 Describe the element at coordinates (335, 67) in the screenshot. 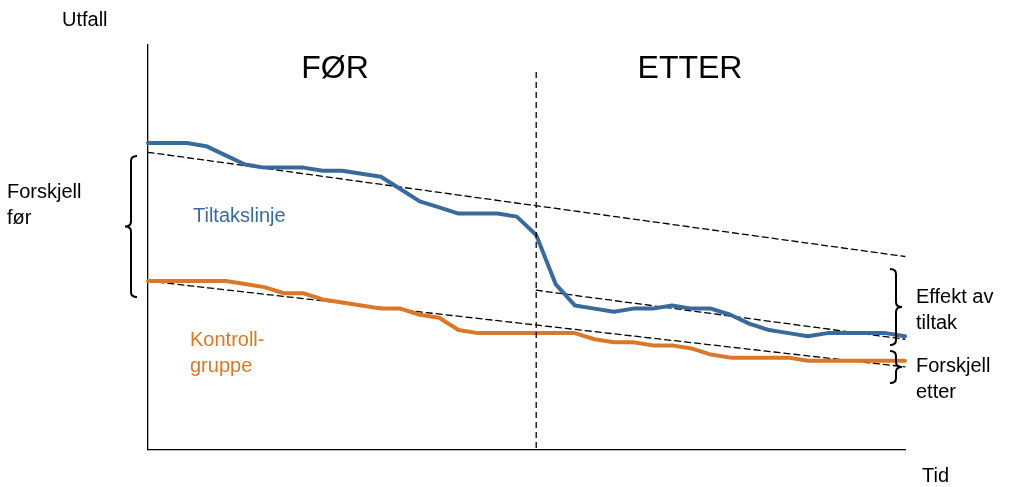

I see `text: FØR` at that location.